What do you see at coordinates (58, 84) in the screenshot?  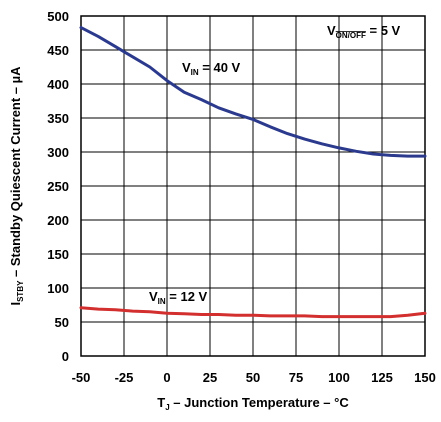 I see `y-tick-label: 400` at bounding box center [58, 84].